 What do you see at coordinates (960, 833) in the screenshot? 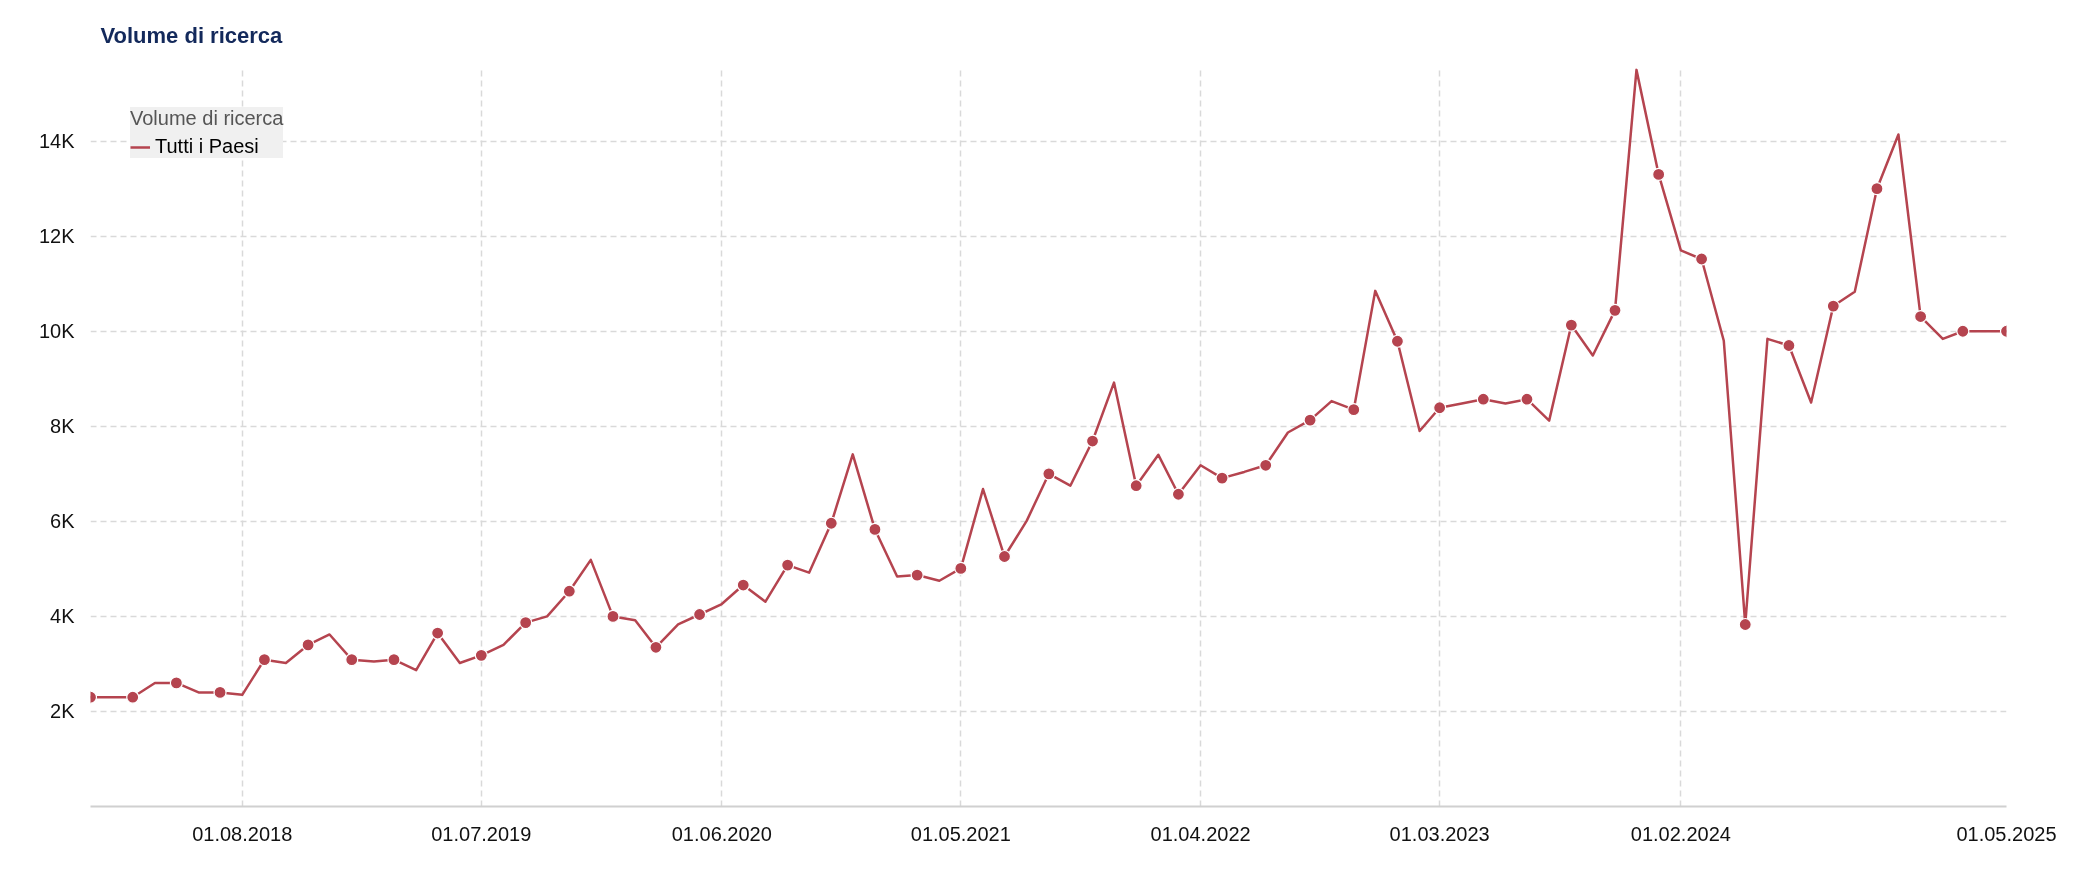
I see `x-tick-label: 01.05.2021` at bounding box center [960, 833].